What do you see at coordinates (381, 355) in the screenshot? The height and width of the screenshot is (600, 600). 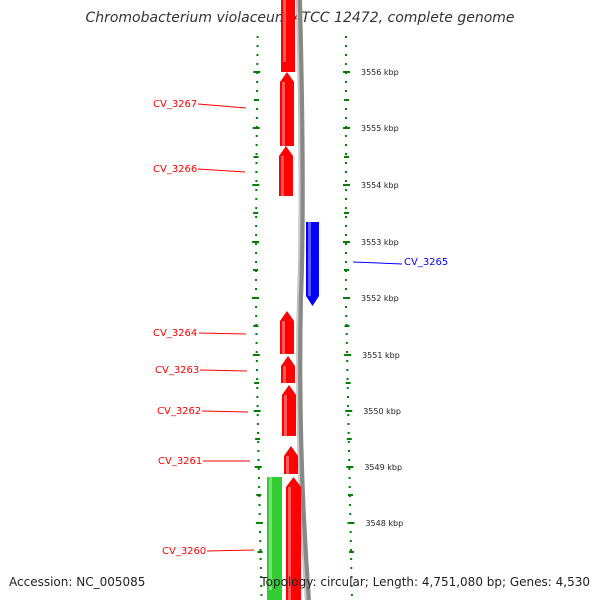 I see `tick-label: 3551 kbp` at bounding box center [381, 355].